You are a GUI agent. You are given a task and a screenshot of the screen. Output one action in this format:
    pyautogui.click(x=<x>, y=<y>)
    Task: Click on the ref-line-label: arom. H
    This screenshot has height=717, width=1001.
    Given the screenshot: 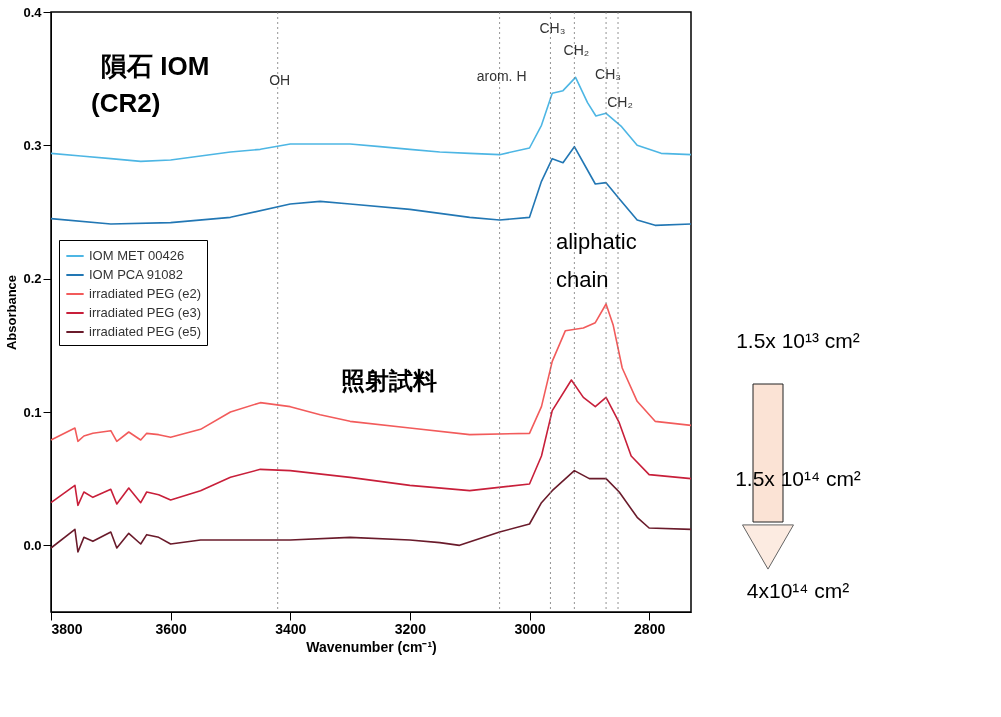 What is the action you would take?
    pyautogui.click(x=501, y=76)
    